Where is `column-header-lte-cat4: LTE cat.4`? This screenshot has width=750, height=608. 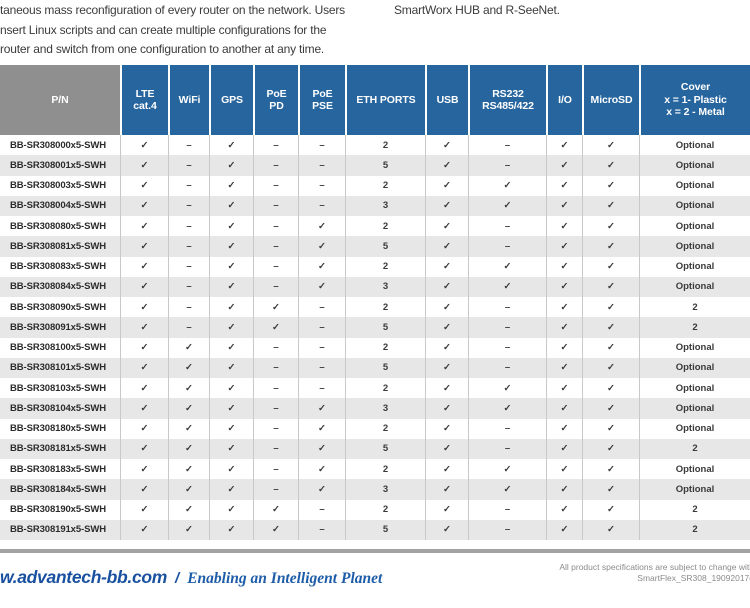 column-header-lte-cat4: LTE cat.4 is located at coordinates (144, 100).